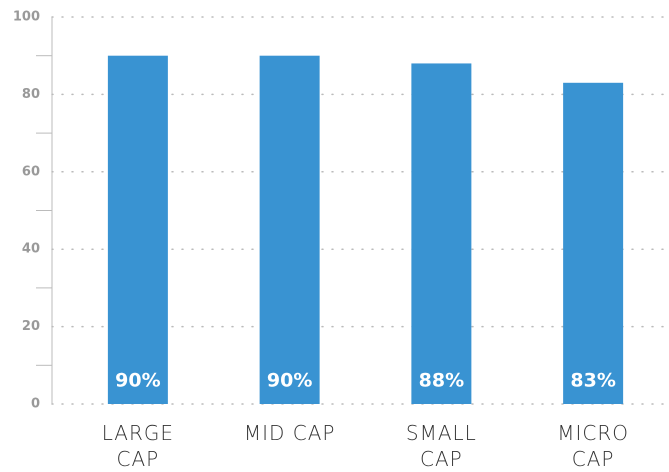 The width and height of the screenshot is (669, 472). What do you see at coordinates (289, 433) in the screenshot?
I see `x-tick-label: MID CAP` at bounding box center [289, 433].